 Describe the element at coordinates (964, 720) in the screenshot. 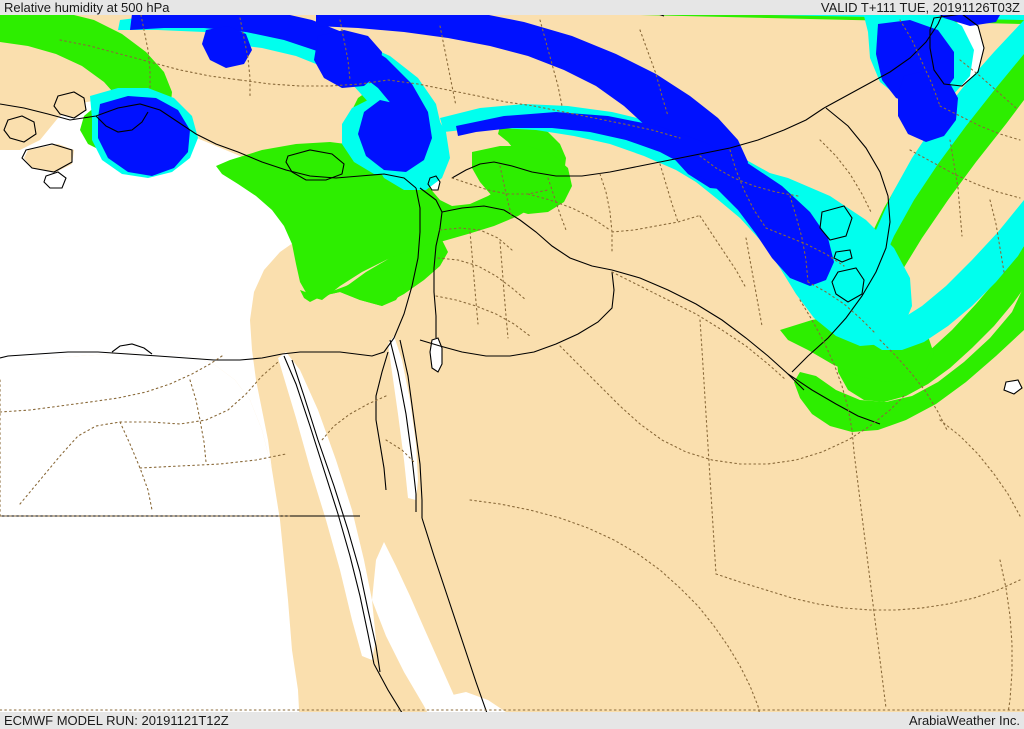

I see `provider-credit: ArabiaWeather Inc.` at that location.